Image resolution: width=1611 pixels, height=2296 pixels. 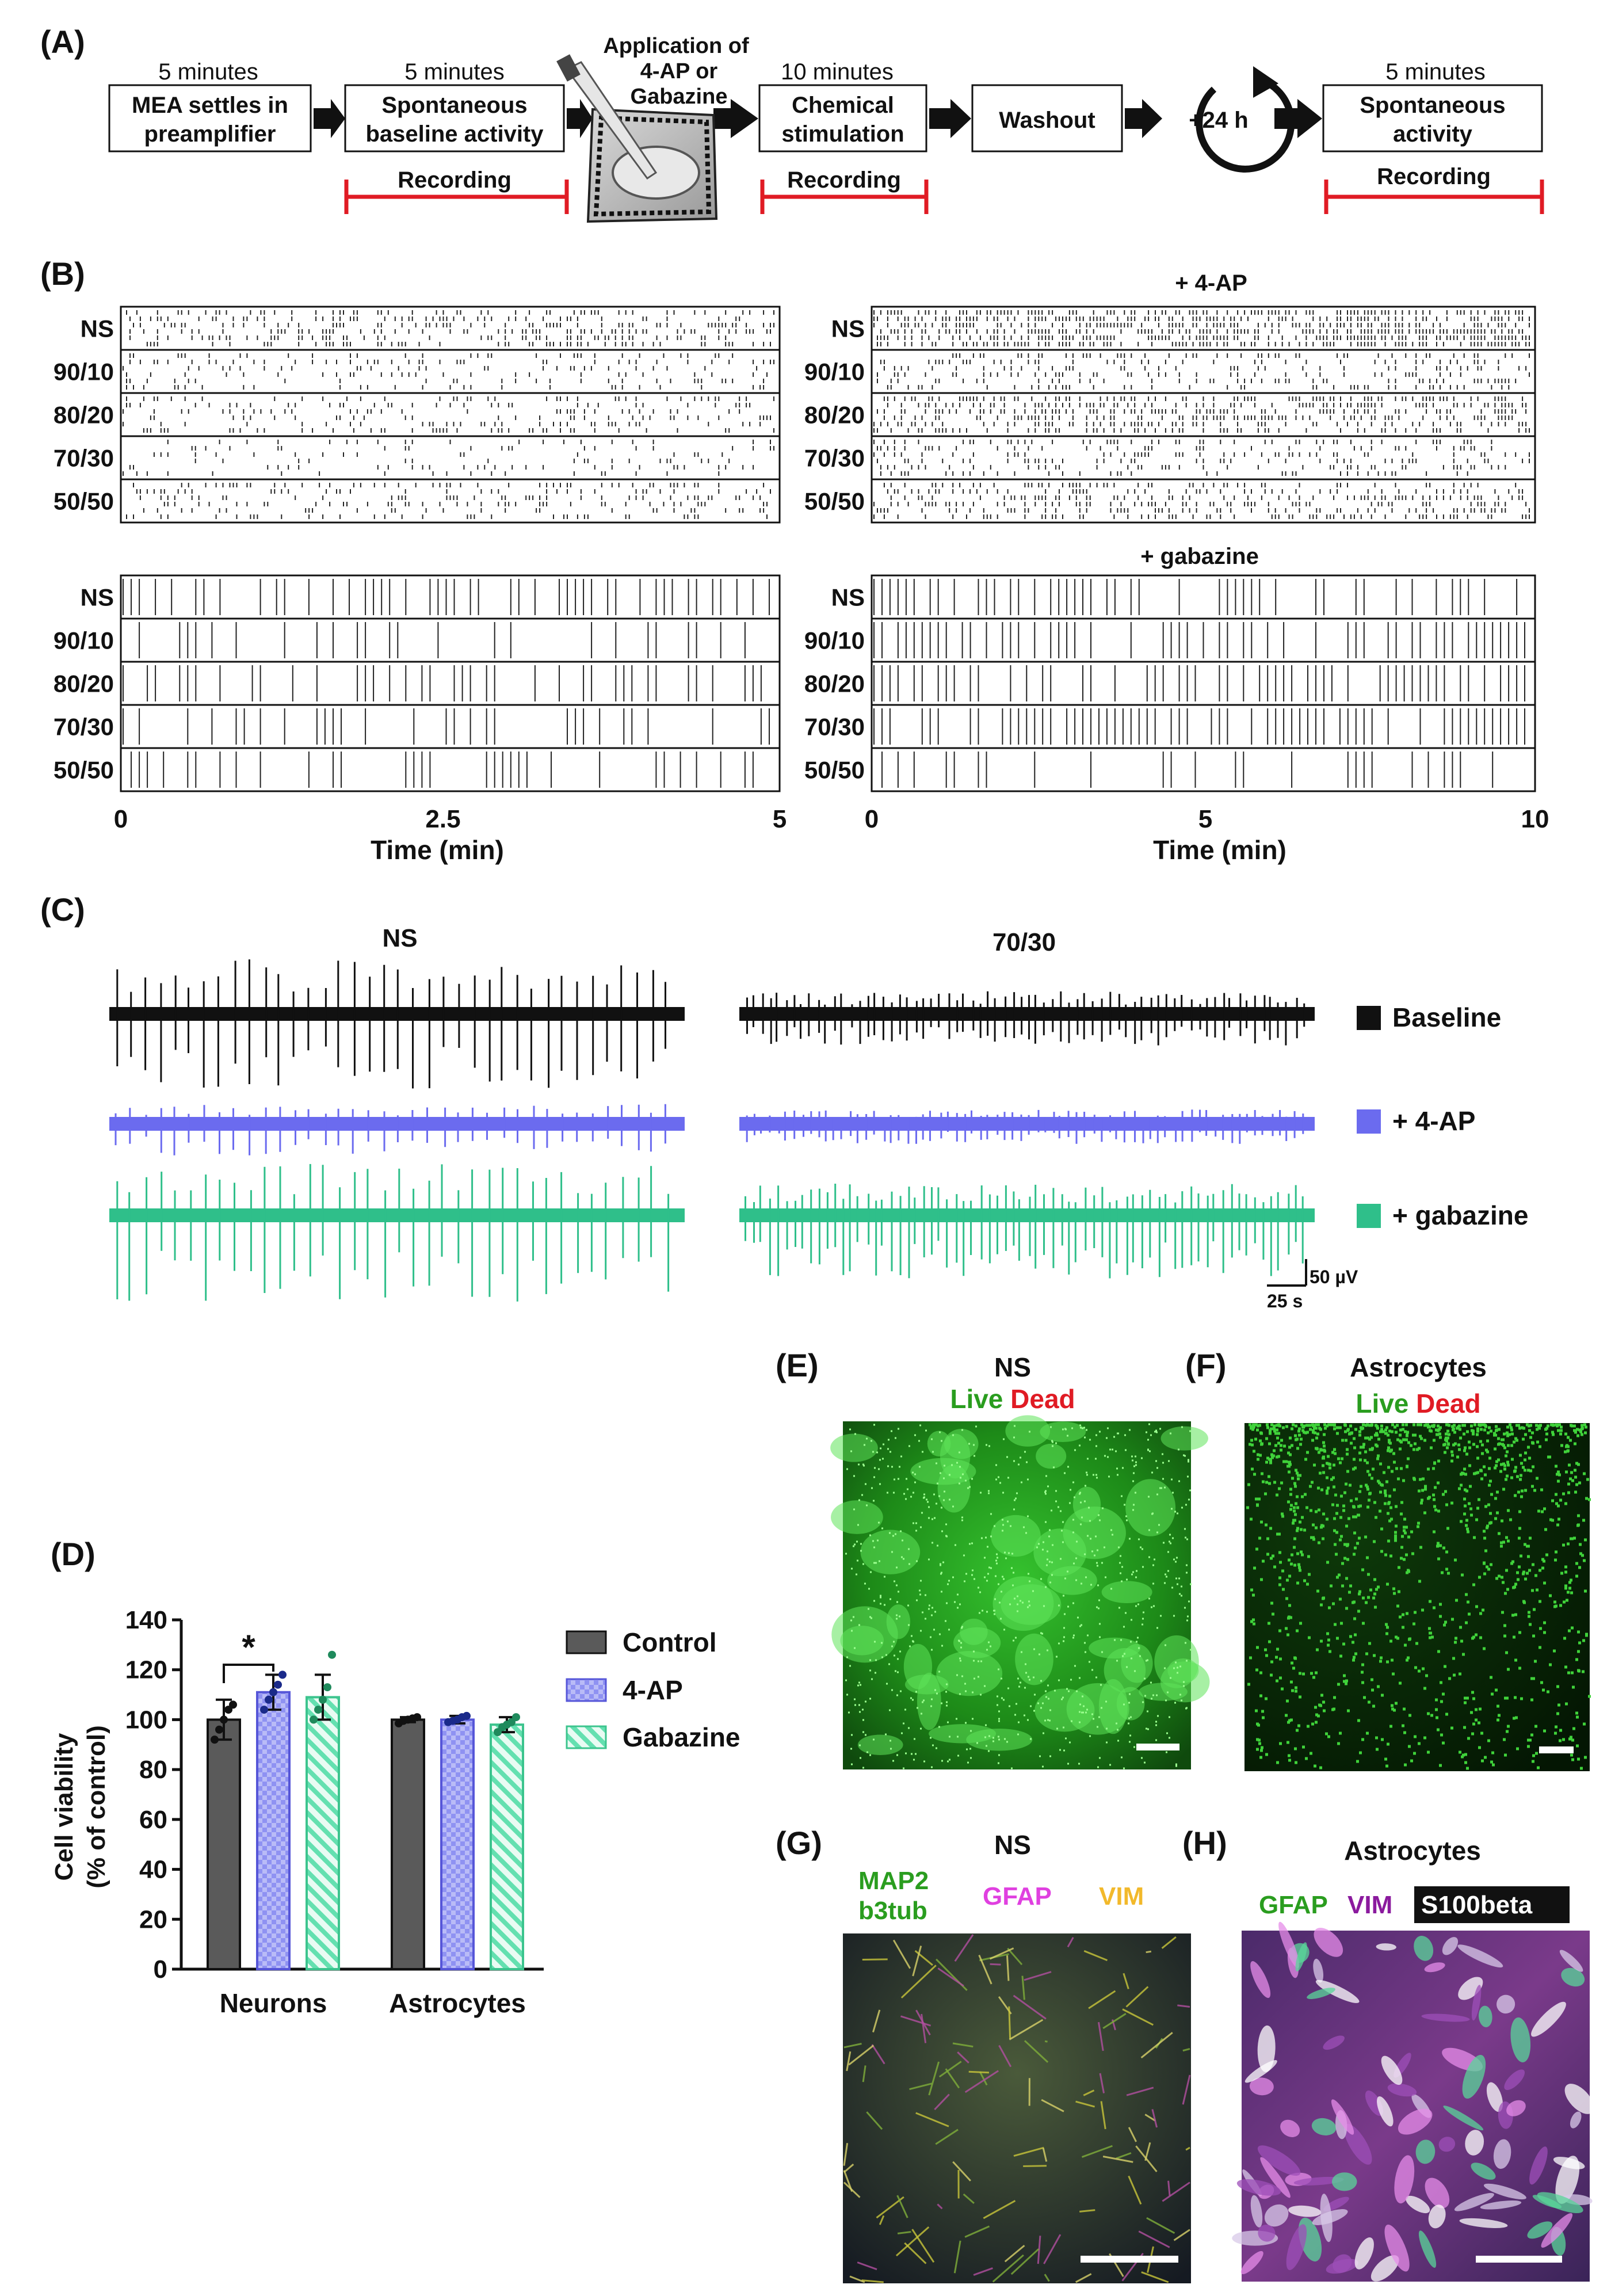 What do you see at coordinates (1418, 1367) in the screenshot?
I see `panel-f-title: Astrocytes` at bounding box center [1418, 1367].